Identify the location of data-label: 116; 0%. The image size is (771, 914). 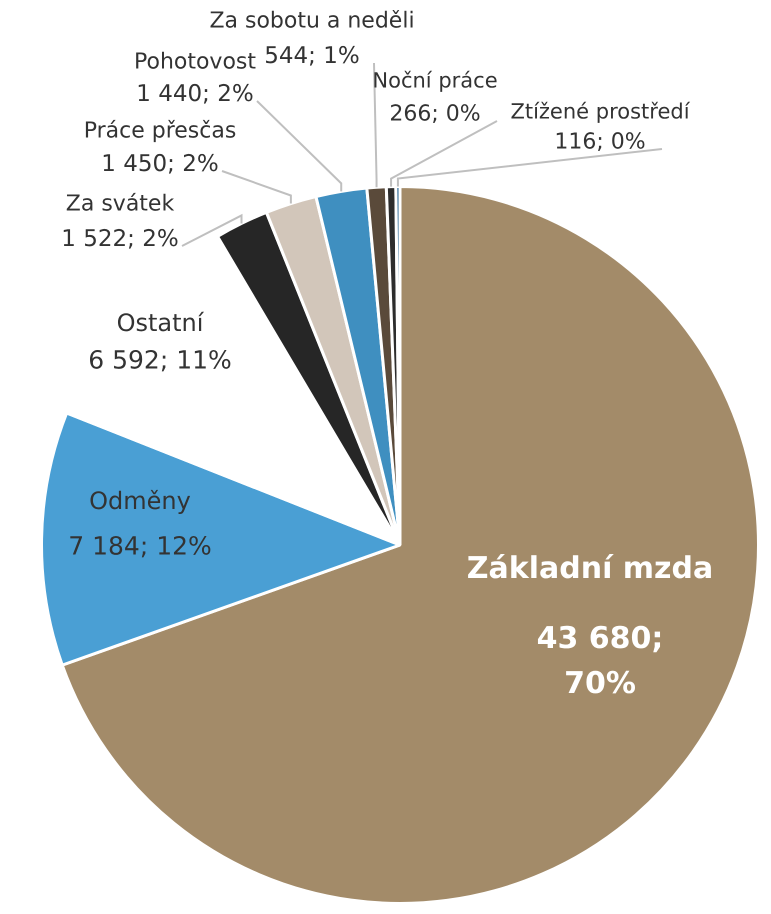
(600, 142).